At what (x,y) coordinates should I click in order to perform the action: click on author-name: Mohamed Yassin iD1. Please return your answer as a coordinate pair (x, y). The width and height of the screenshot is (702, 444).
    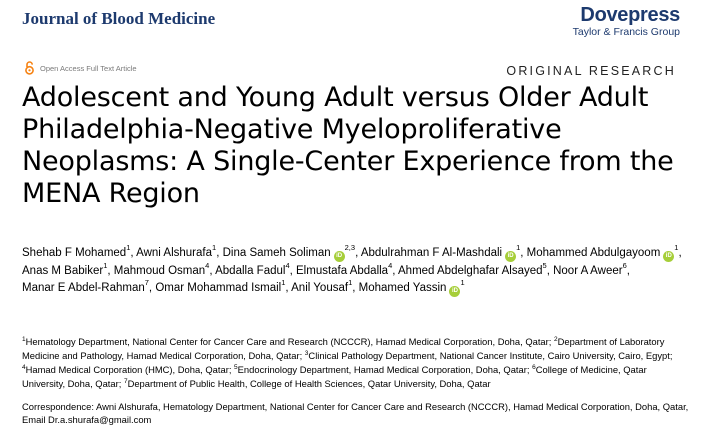
    Looking at the image, I should click on (411, 288).